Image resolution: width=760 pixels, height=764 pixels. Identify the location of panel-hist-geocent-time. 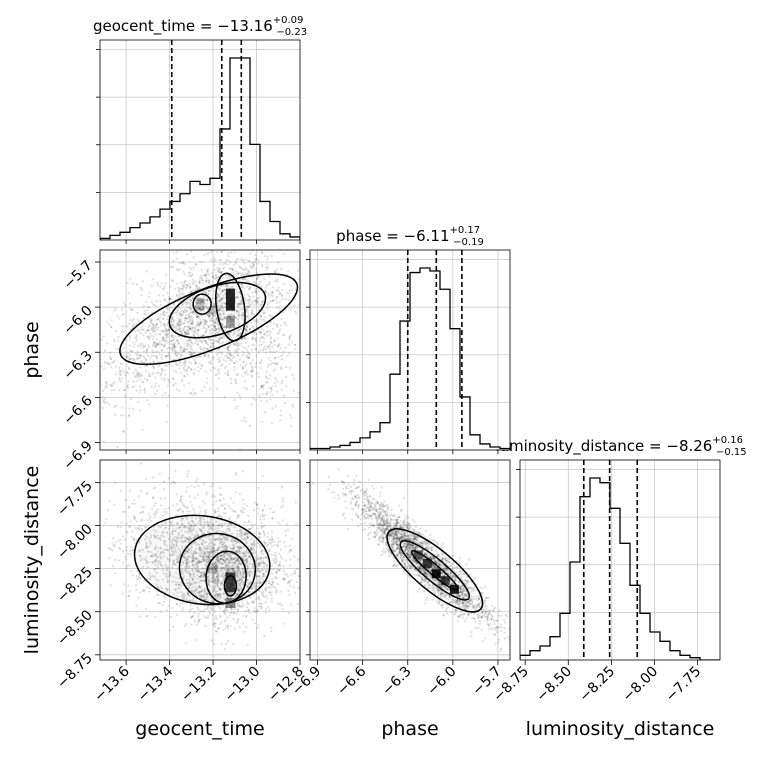
(200, 140).